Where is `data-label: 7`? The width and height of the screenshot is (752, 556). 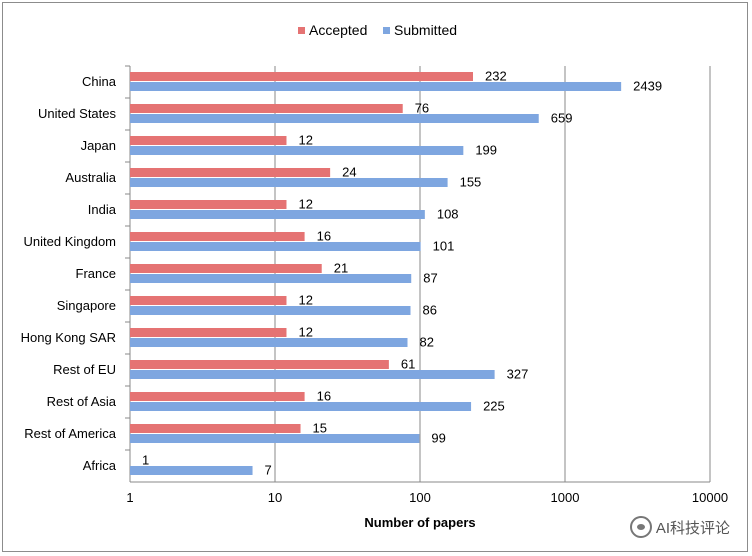
data-label: 7 is located at coordinates (268, 470).